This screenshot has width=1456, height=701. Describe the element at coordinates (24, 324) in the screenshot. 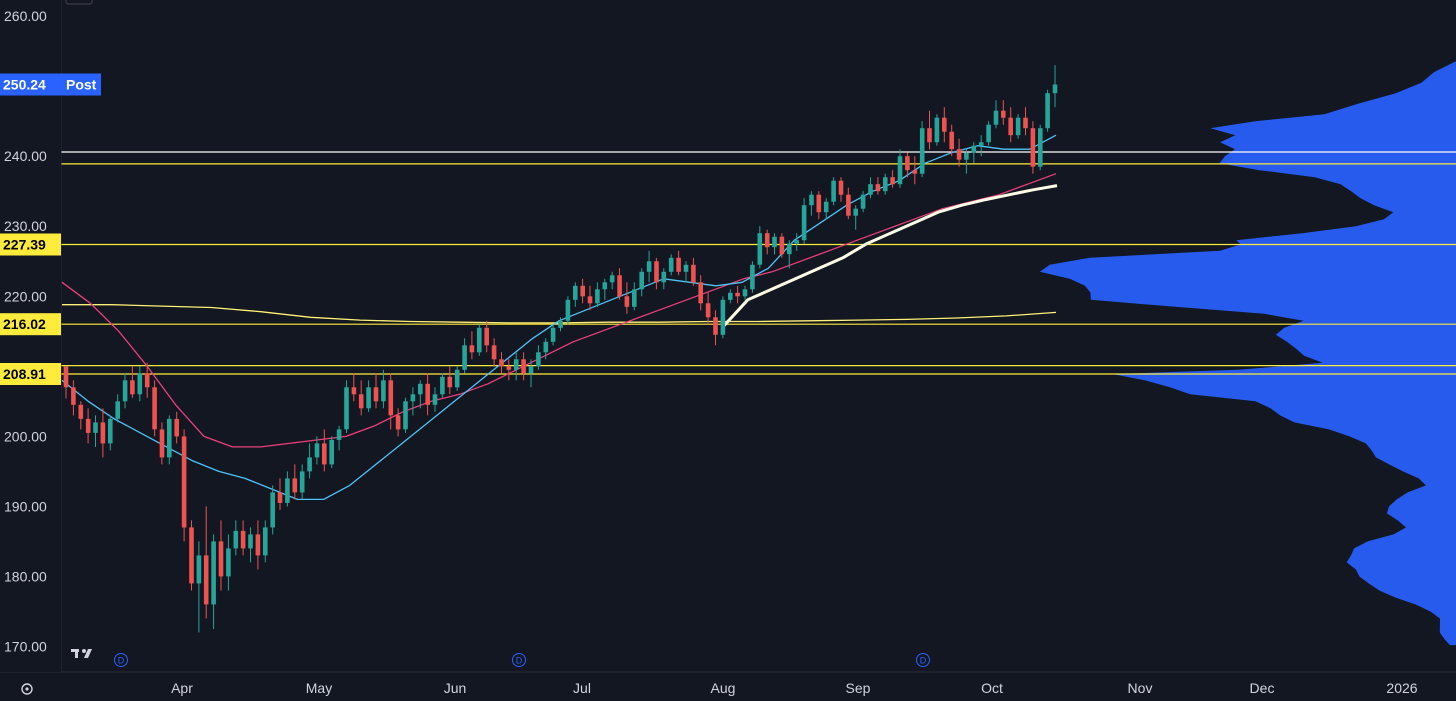

I see `price-tag-label: 216.02` at that location.